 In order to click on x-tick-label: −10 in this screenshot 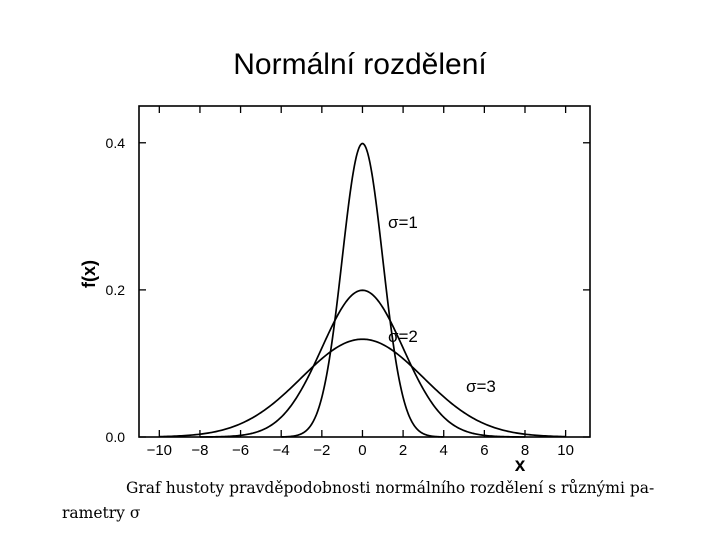, I will do `click(159, 450)`.